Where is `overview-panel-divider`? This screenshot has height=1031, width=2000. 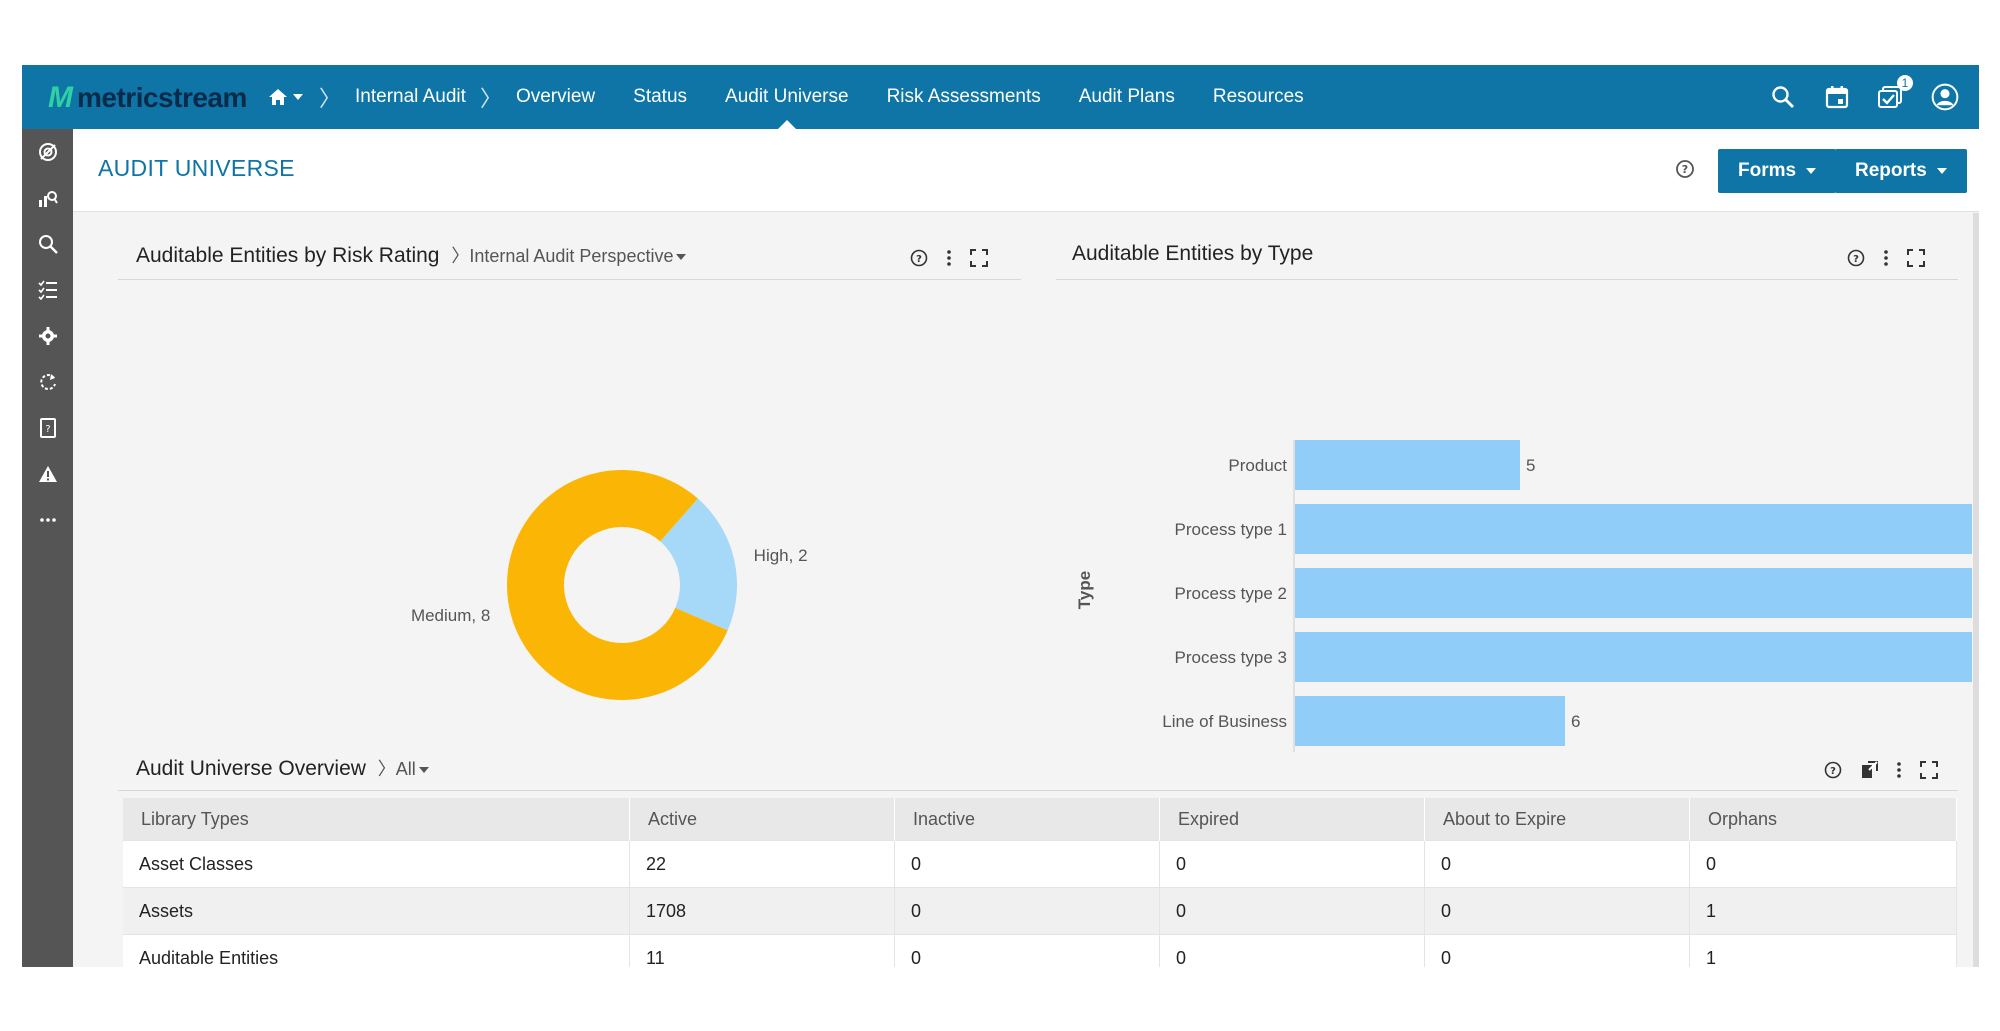
overview-panel-divider is located at coordinates (1038, 790).